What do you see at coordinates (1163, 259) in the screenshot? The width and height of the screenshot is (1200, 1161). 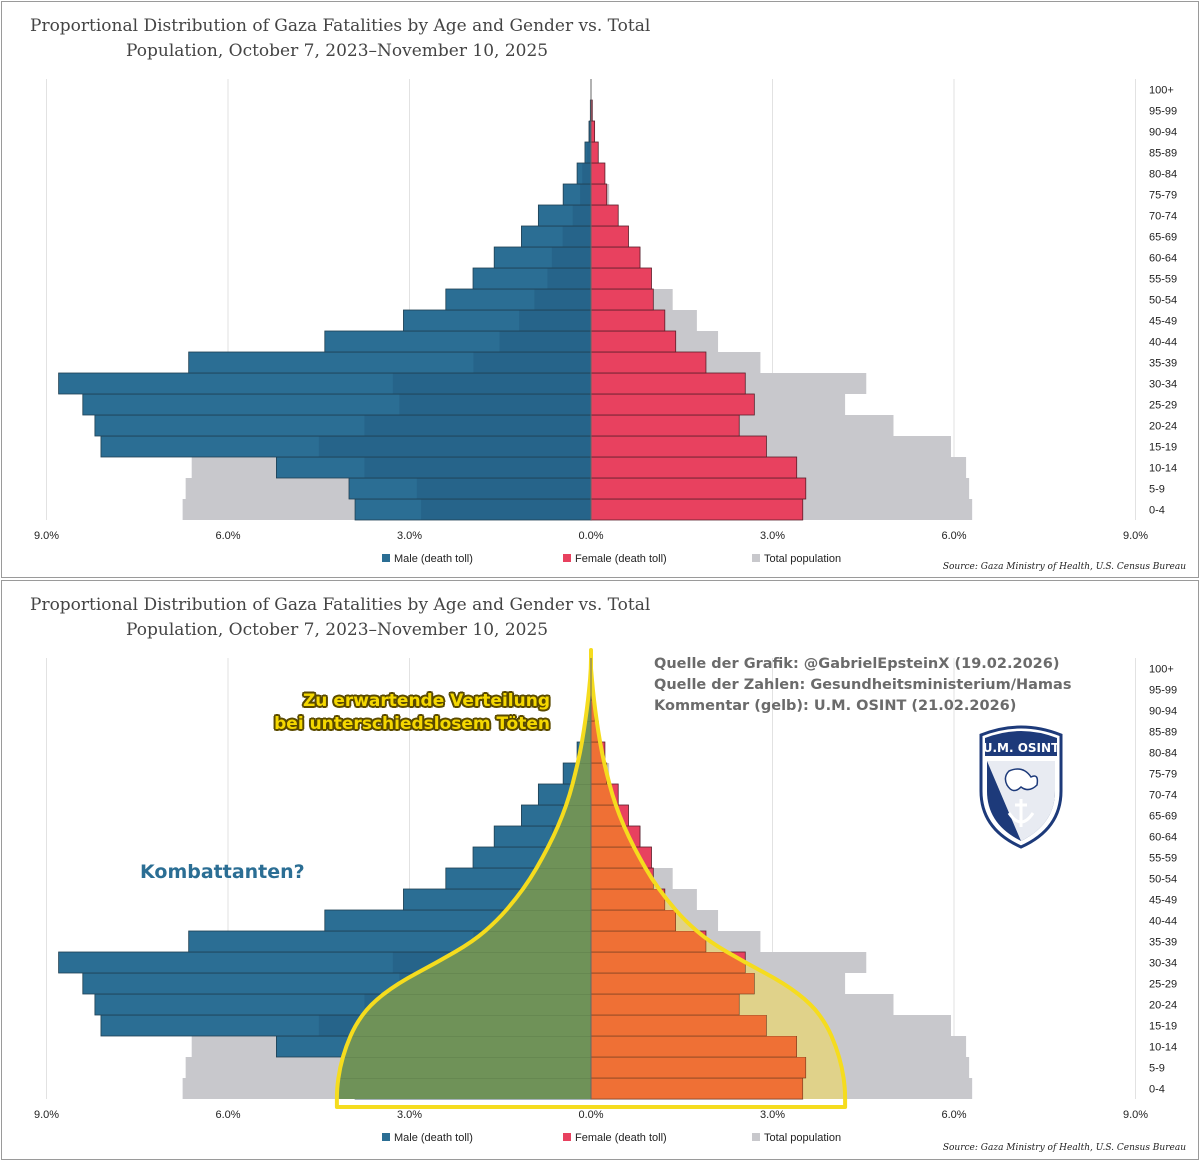 I see `age-group-label: 60-64` at bounding box center [1163, 259].